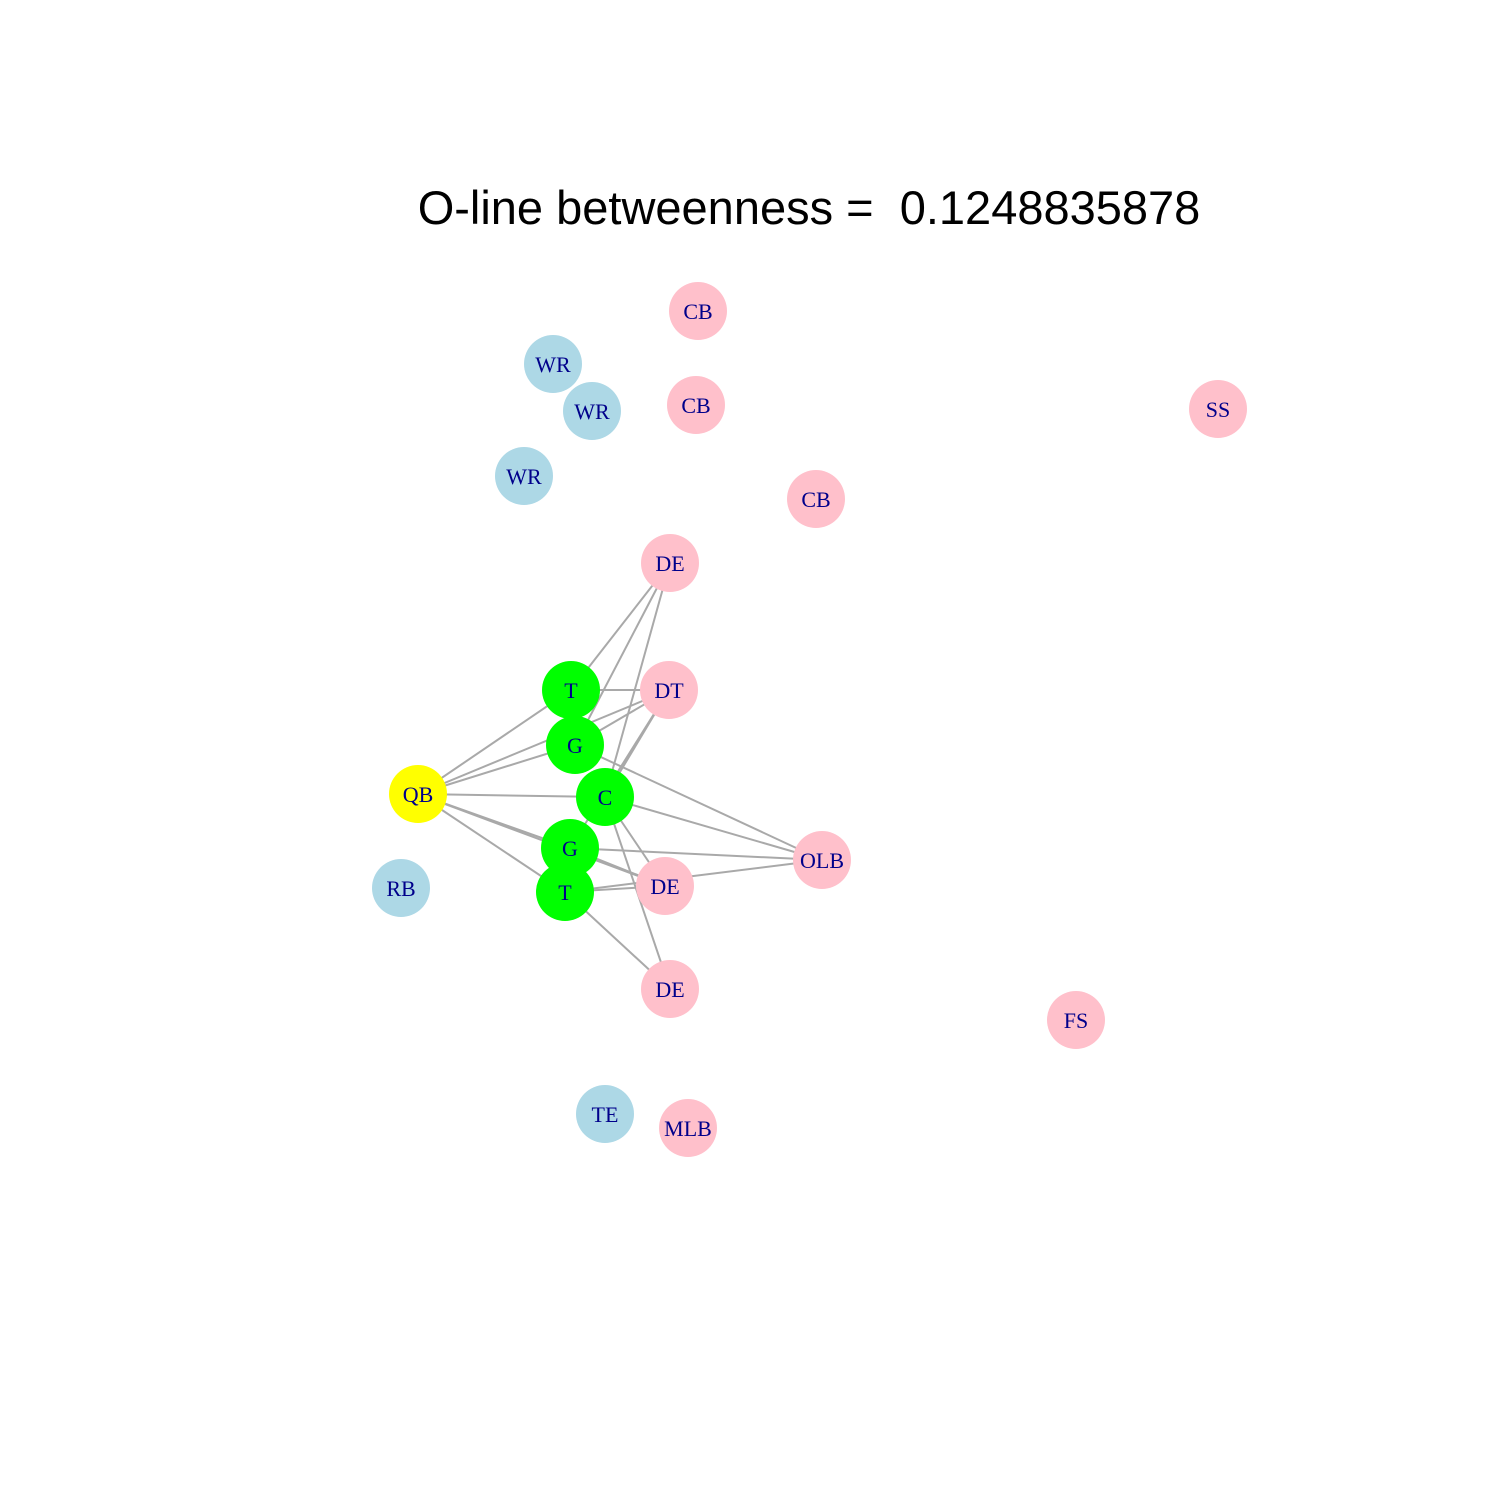 Image resolution: width=1500 pixels, height=1500 pixels. I want to click on node-label: MLB, so click(688, 1128).